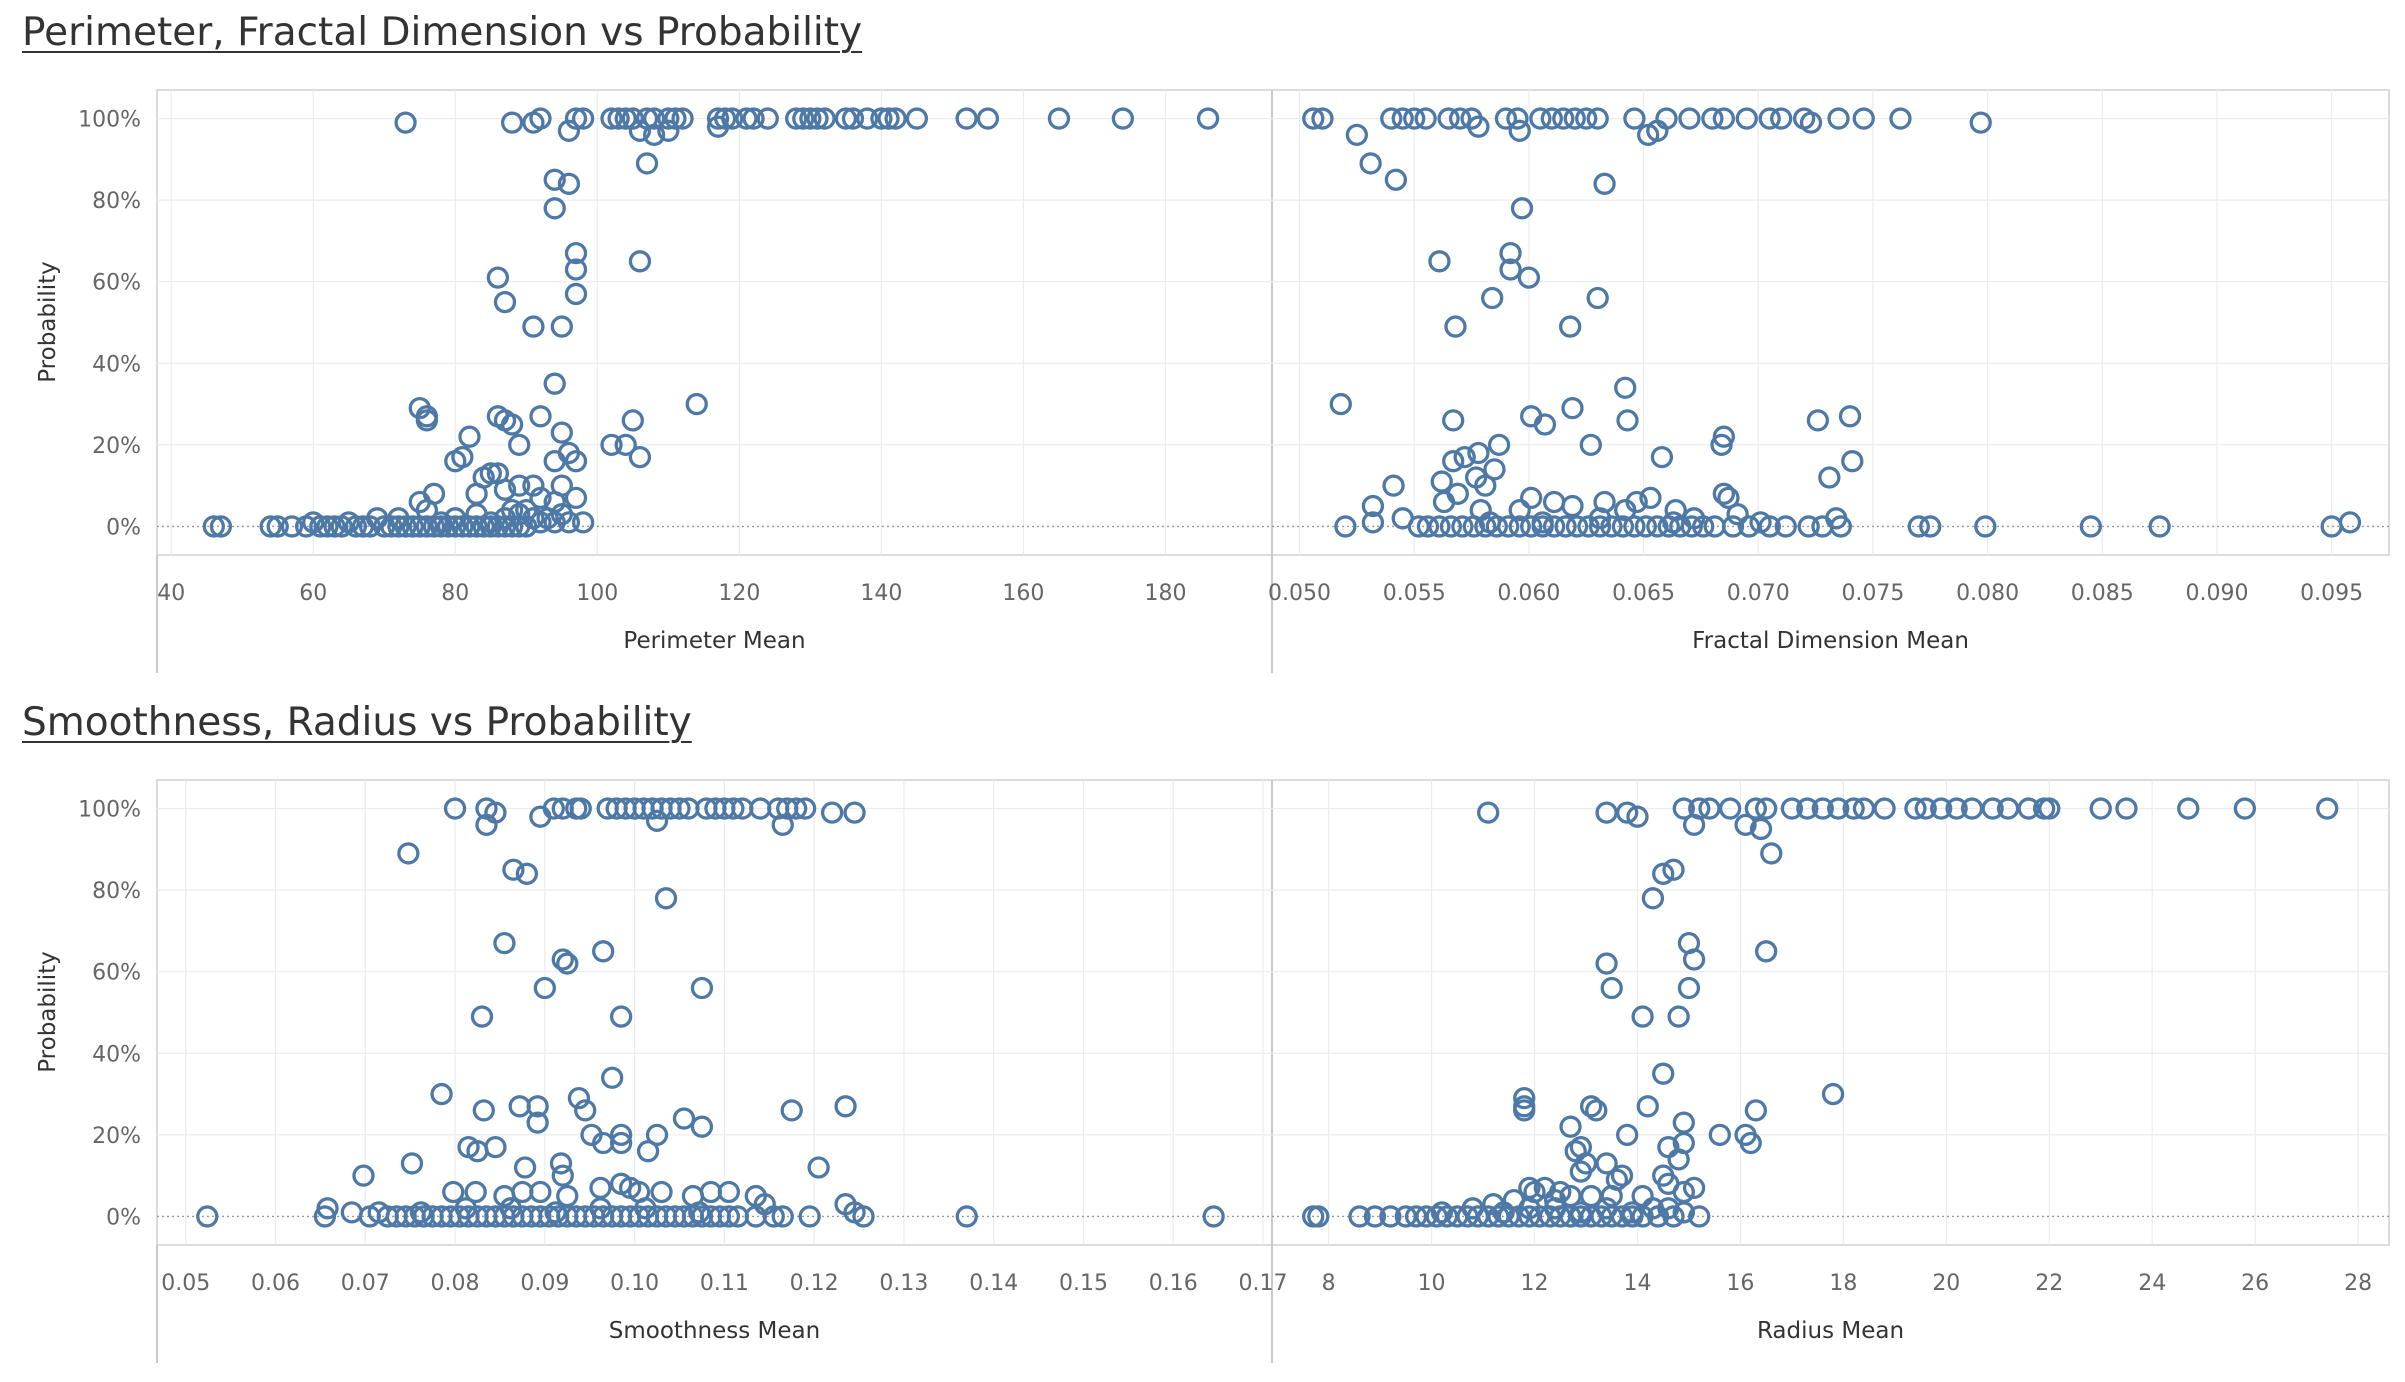 The height and width of the screenshot is (1382, 2405). Describe the element at coordinates (544, 1283) in the screenshot. I see `x-tick-label: 0.09` at that location.